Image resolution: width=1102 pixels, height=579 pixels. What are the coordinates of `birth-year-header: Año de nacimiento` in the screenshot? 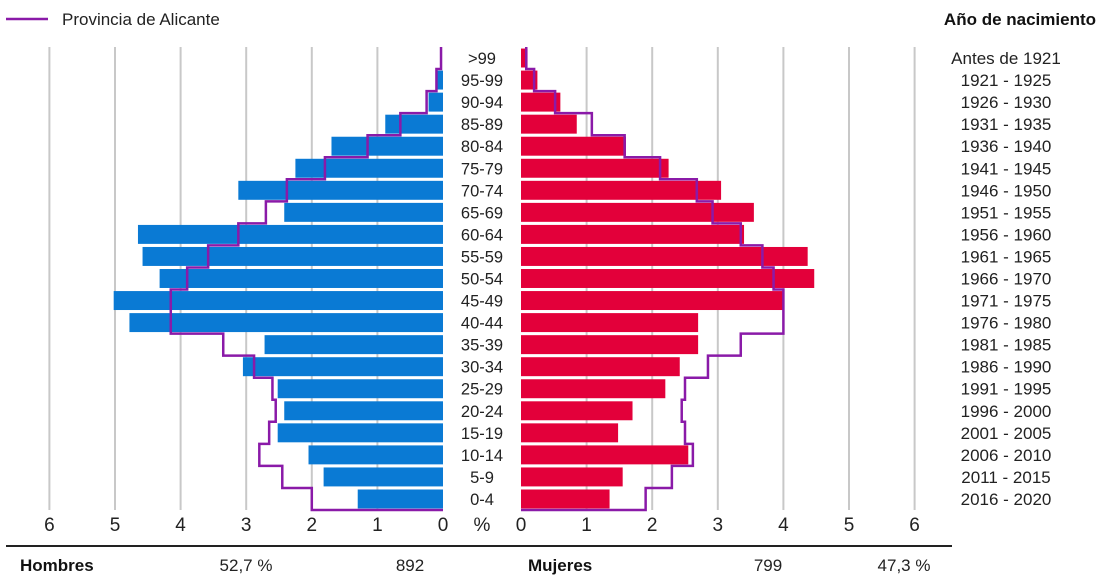 It's located at (1020, 19).